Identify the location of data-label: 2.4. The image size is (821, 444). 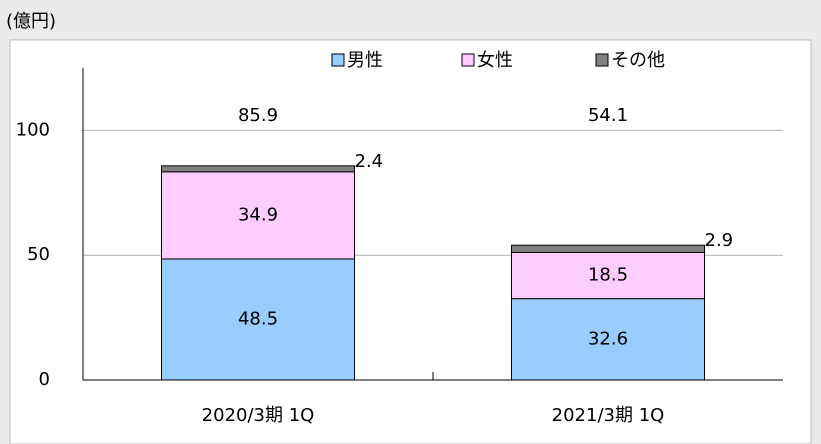
(369, 161).